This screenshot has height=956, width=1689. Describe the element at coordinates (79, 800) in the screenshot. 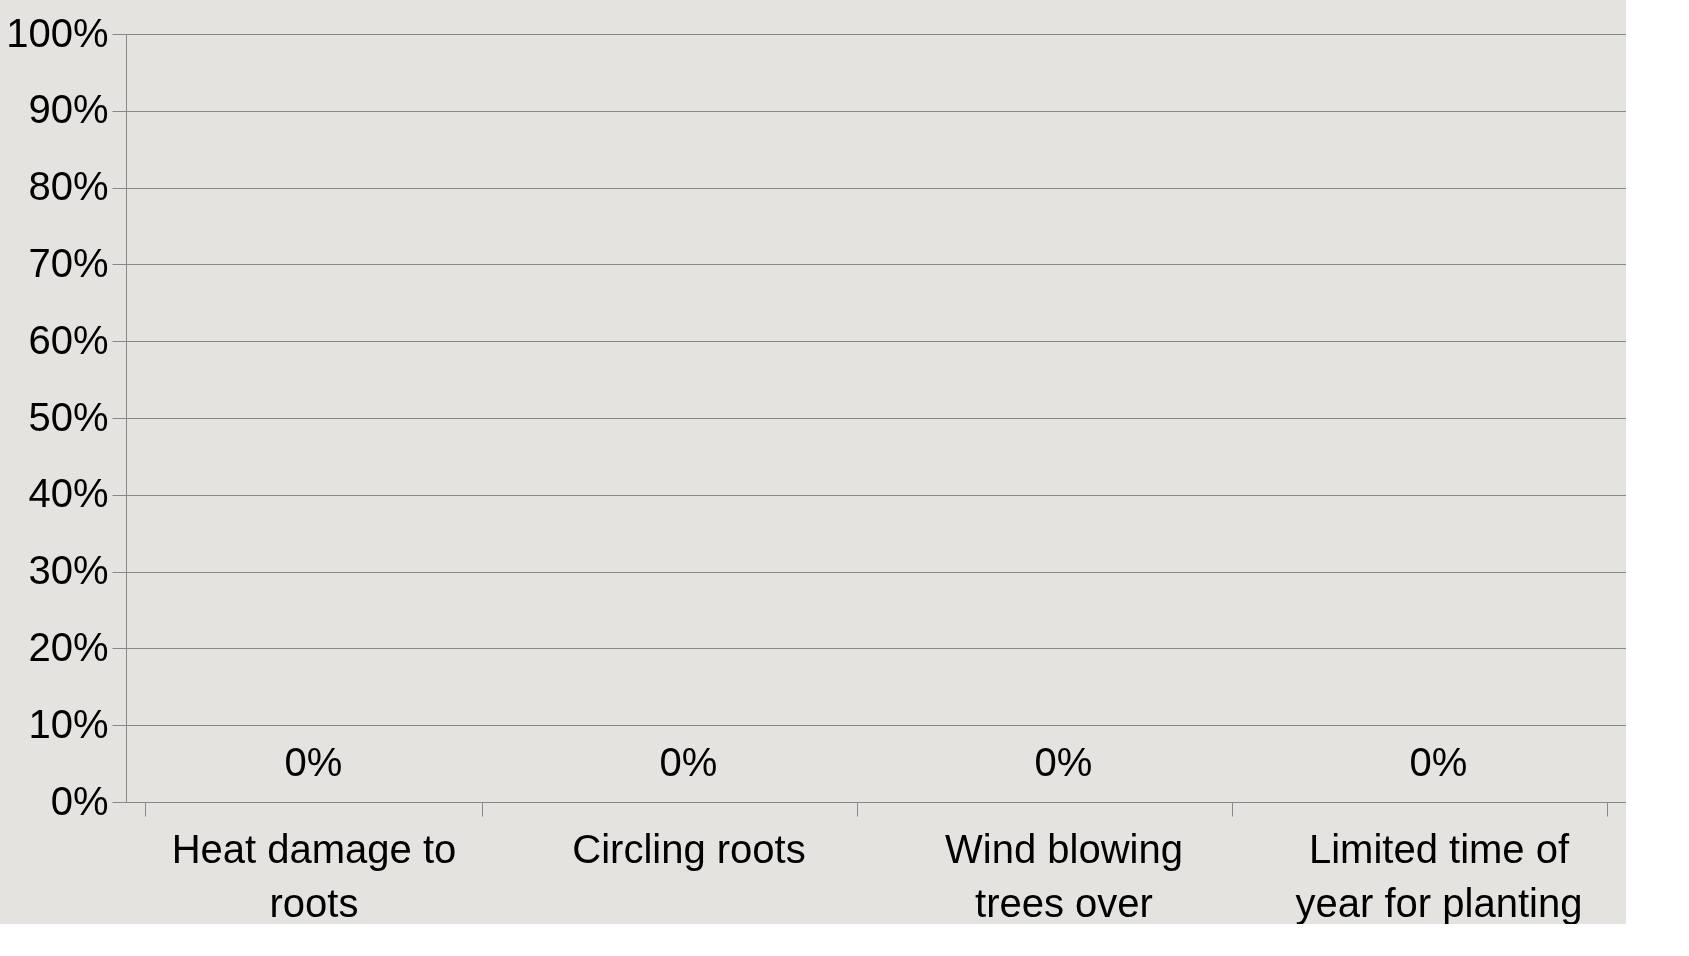

I see `y-tick-label: 0%` at that location.